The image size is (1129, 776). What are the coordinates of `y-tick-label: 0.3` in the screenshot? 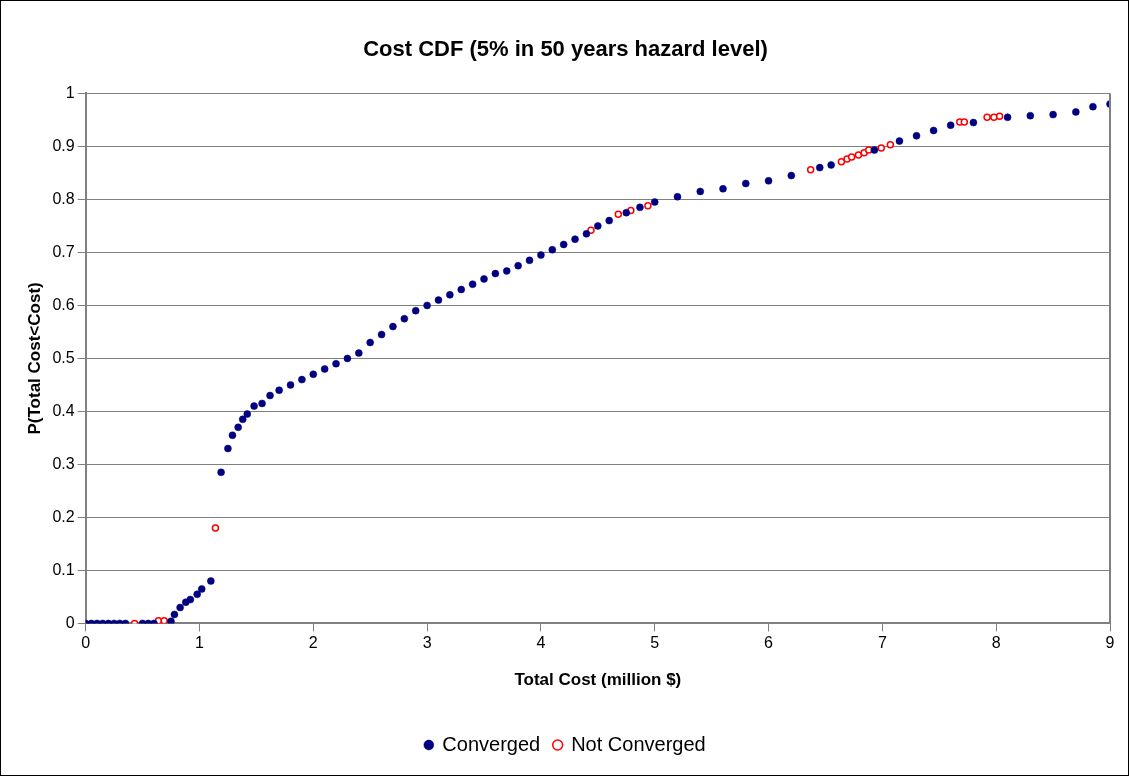 It's located at (63, 463).